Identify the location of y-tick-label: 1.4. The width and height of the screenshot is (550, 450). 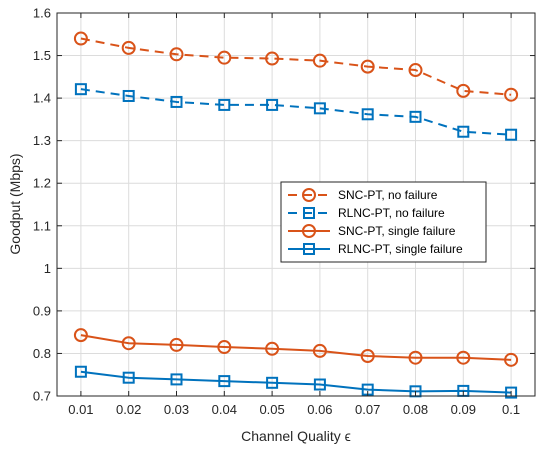
(42, 98).